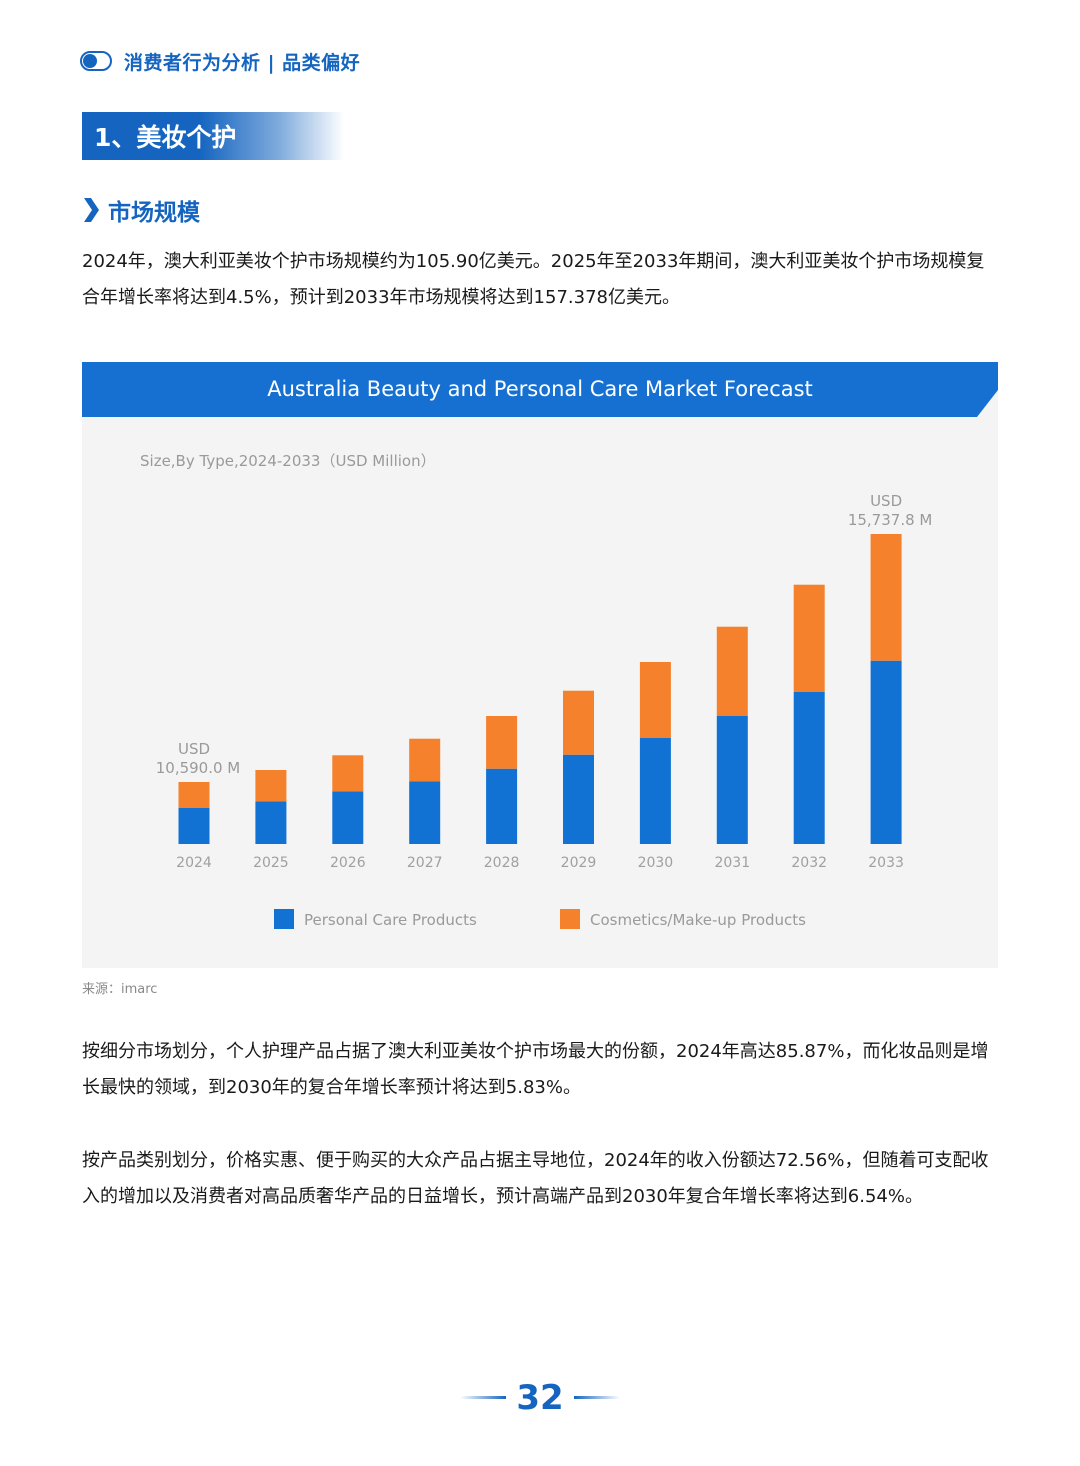 Image resolution: width=1080 pixels, height=1466 pixels. What do you see at coordinates (698, 920) in the screenshot?
I see `legend-label-cosmetics: Cosmetics/Make-up Products` at bounding box center [698, 920].